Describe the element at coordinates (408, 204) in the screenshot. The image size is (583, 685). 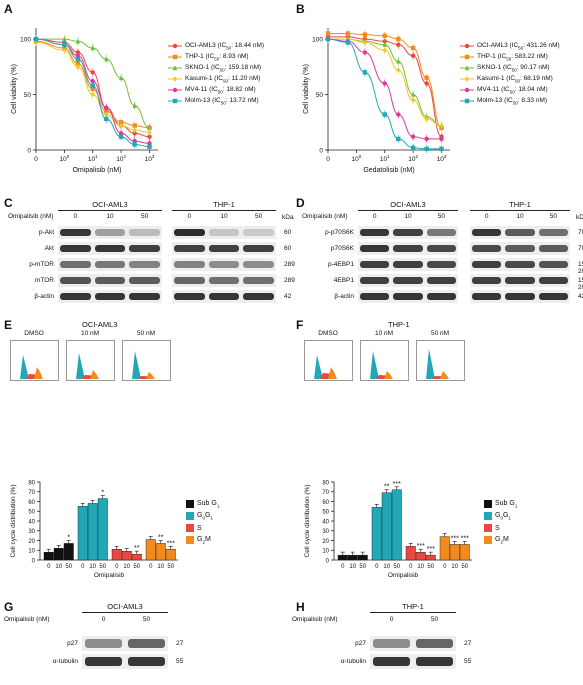
I see `cell-line-header: OCI-AML3` at that location.